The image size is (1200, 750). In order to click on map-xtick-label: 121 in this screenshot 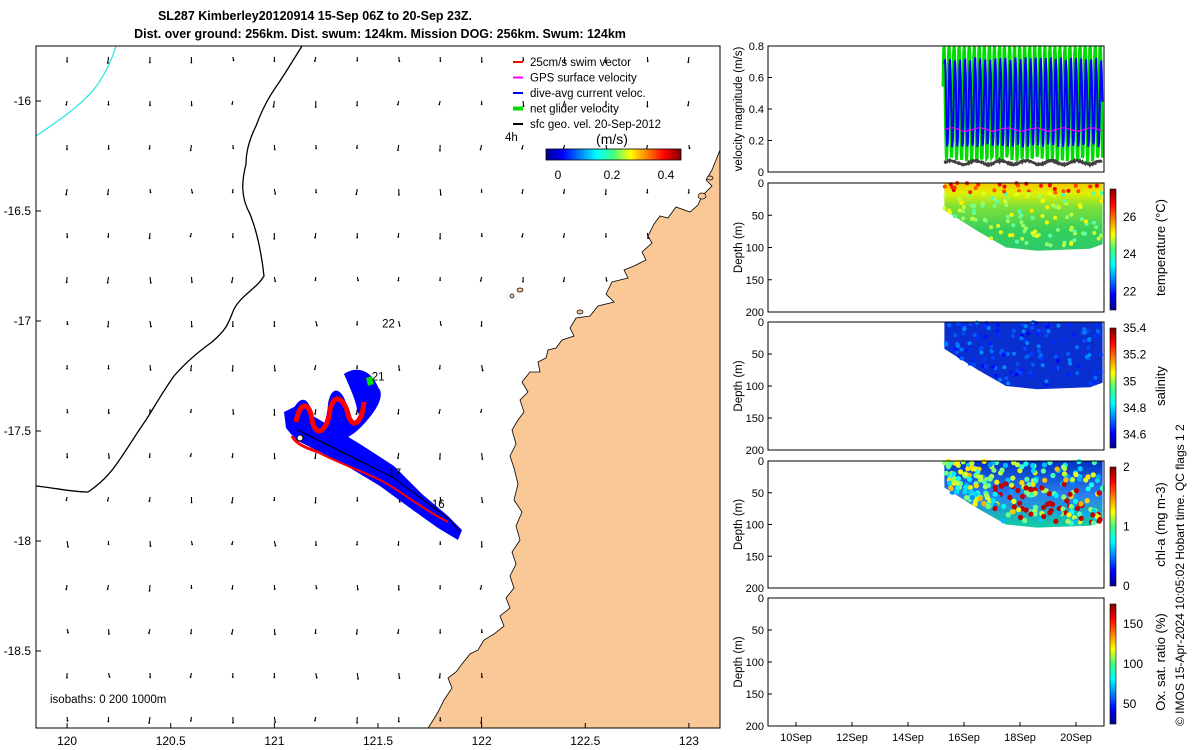, I will do `click(274, 741)`.